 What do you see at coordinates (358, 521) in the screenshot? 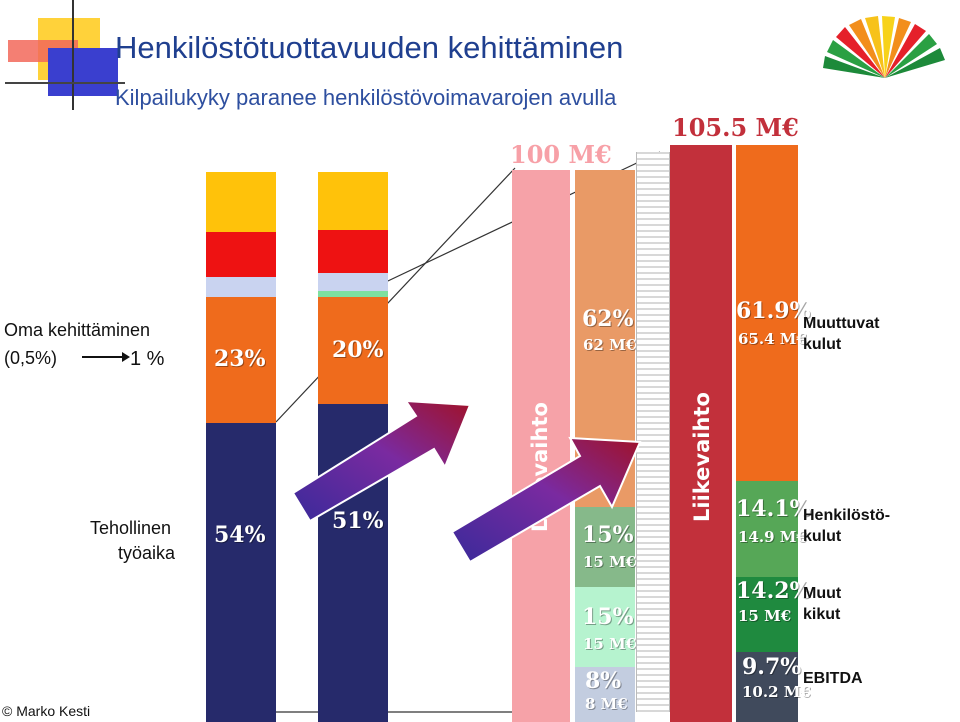
I see `bar2-navy-pct: 51%` at bounding box center [358, 521].